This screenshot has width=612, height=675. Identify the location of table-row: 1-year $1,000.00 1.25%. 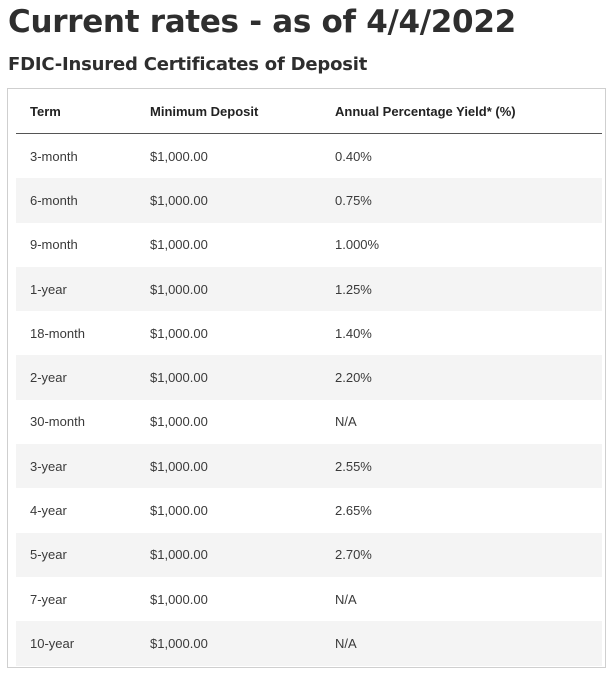
(309, 289).